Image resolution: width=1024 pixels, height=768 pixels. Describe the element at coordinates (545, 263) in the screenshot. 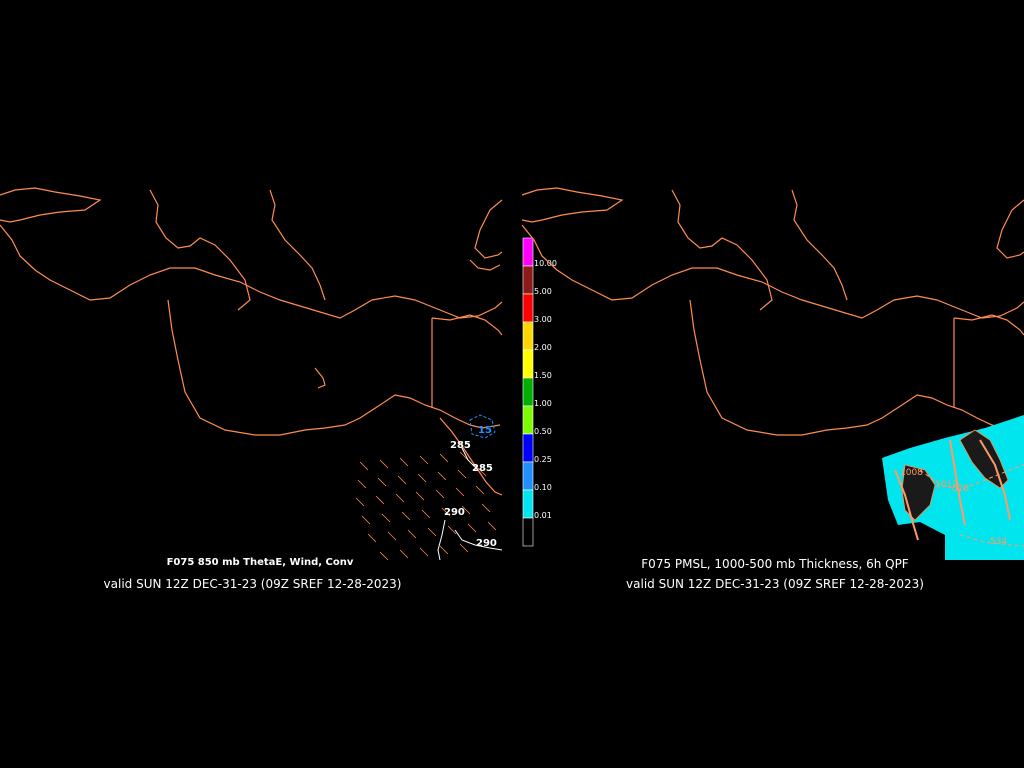

I see `colorbar-label: 10.00` at that location.